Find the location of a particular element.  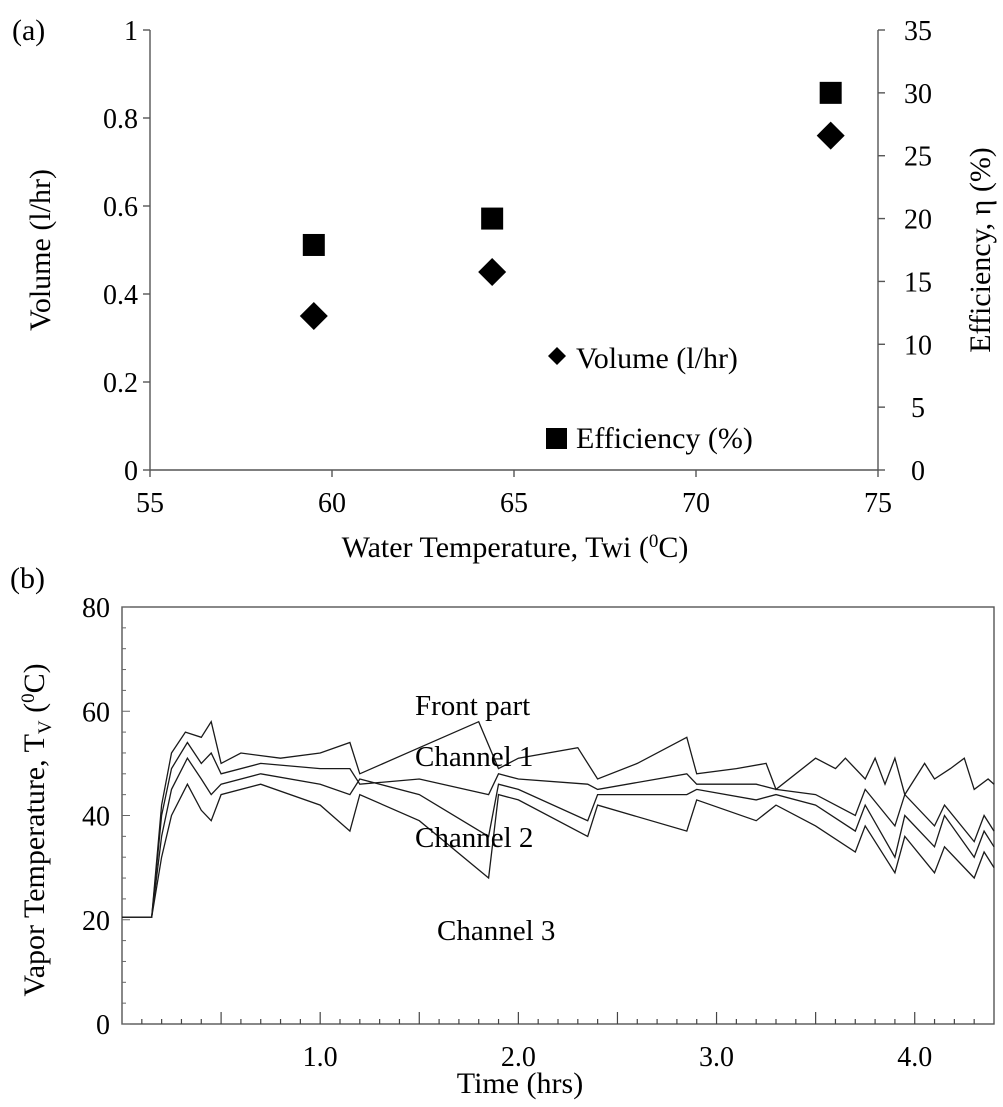

panel-b-label: (b) is located at coordinates (27, 578).